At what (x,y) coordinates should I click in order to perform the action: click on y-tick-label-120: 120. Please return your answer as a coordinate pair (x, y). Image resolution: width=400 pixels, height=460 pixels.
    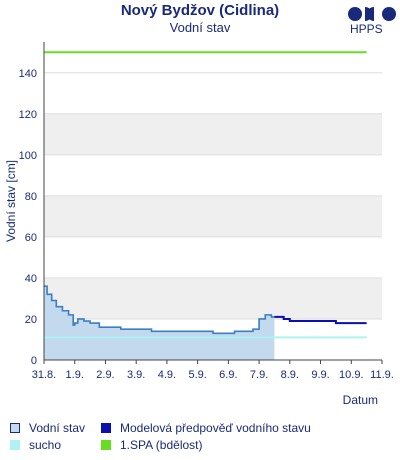
    Looking at the image, I should click on (28, 115).